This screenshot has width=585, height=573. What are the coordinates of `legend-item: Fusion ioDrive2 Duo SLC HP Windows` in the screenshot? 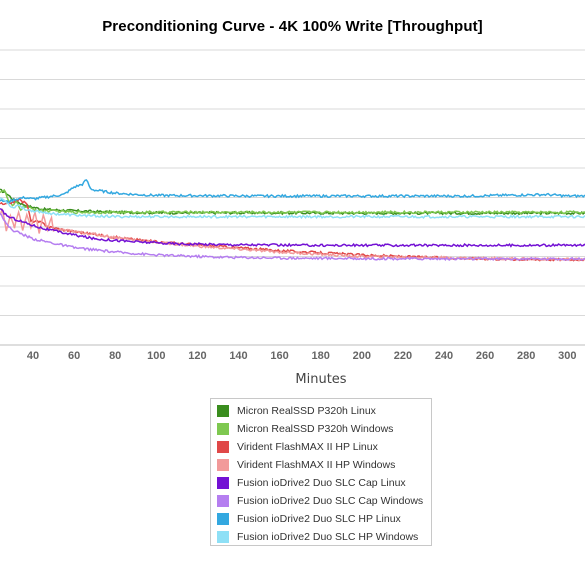 It's located at (324, 537).